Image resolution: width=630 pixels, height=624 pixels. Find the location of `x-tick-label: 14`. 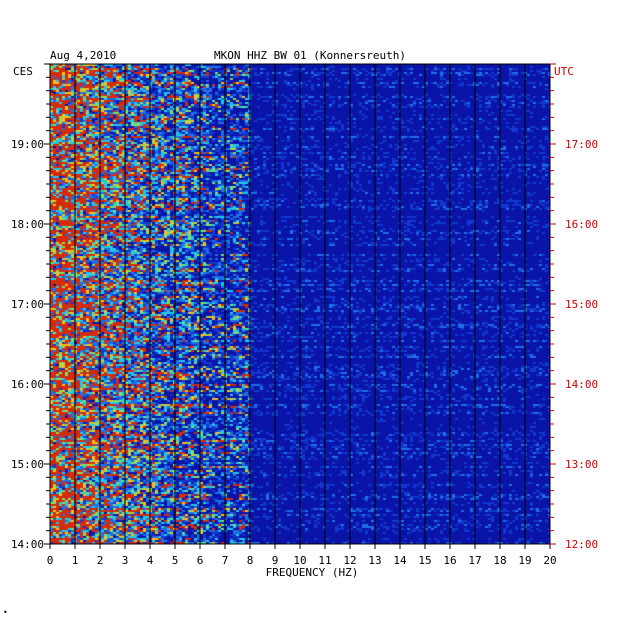

x-tick-label: 14 is located at coordinates (400, 560).